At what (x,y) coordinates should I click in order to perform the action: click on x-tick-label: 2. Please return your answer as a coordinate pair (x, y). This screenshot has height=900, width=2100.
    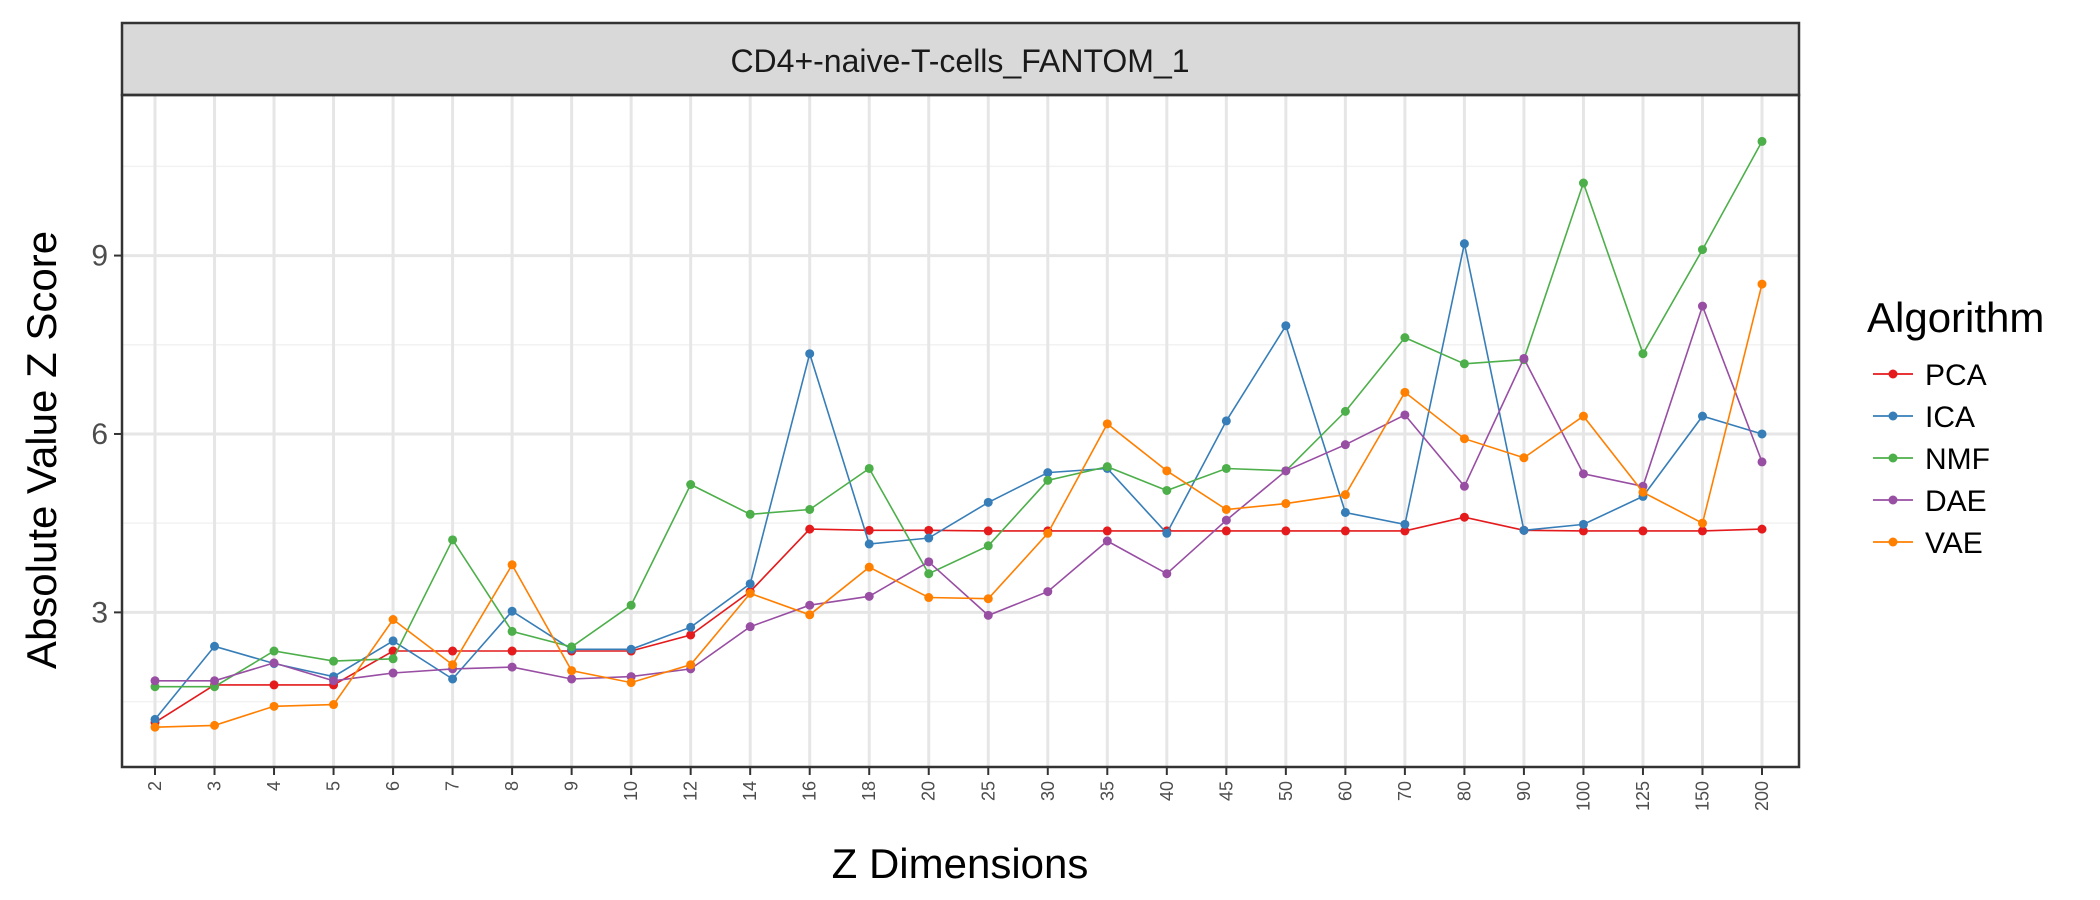
    Looking at the image, I should click on (155, 786).